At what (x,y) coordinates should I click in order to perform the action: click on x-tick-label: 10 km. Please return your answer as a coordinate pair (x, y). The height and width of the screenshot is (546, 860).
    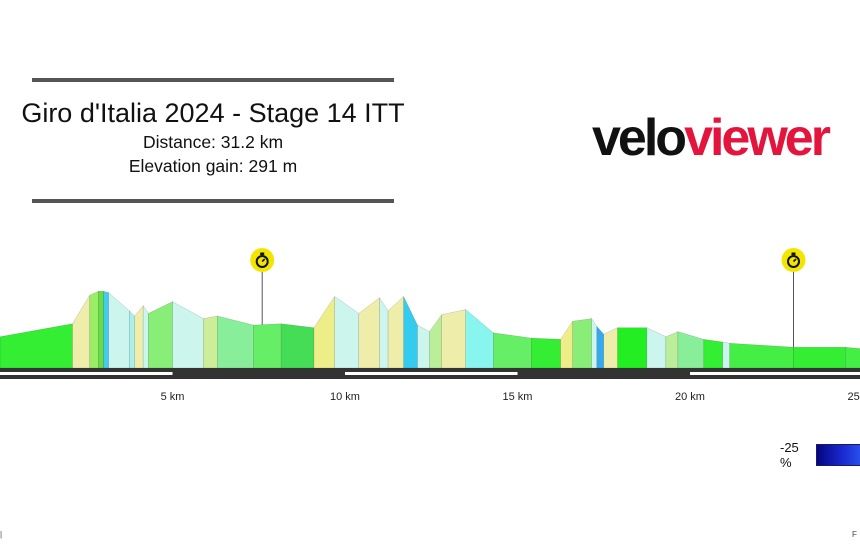
    Looking at the image, I should click on (345, 397).